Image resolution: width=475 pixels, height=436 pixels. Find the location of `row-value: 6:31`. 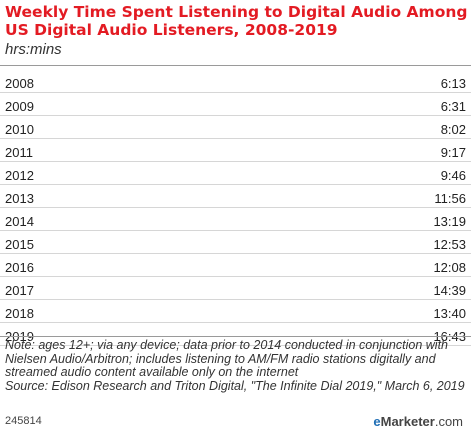

row-value: 6:31 is located at coordinates (453, 106).